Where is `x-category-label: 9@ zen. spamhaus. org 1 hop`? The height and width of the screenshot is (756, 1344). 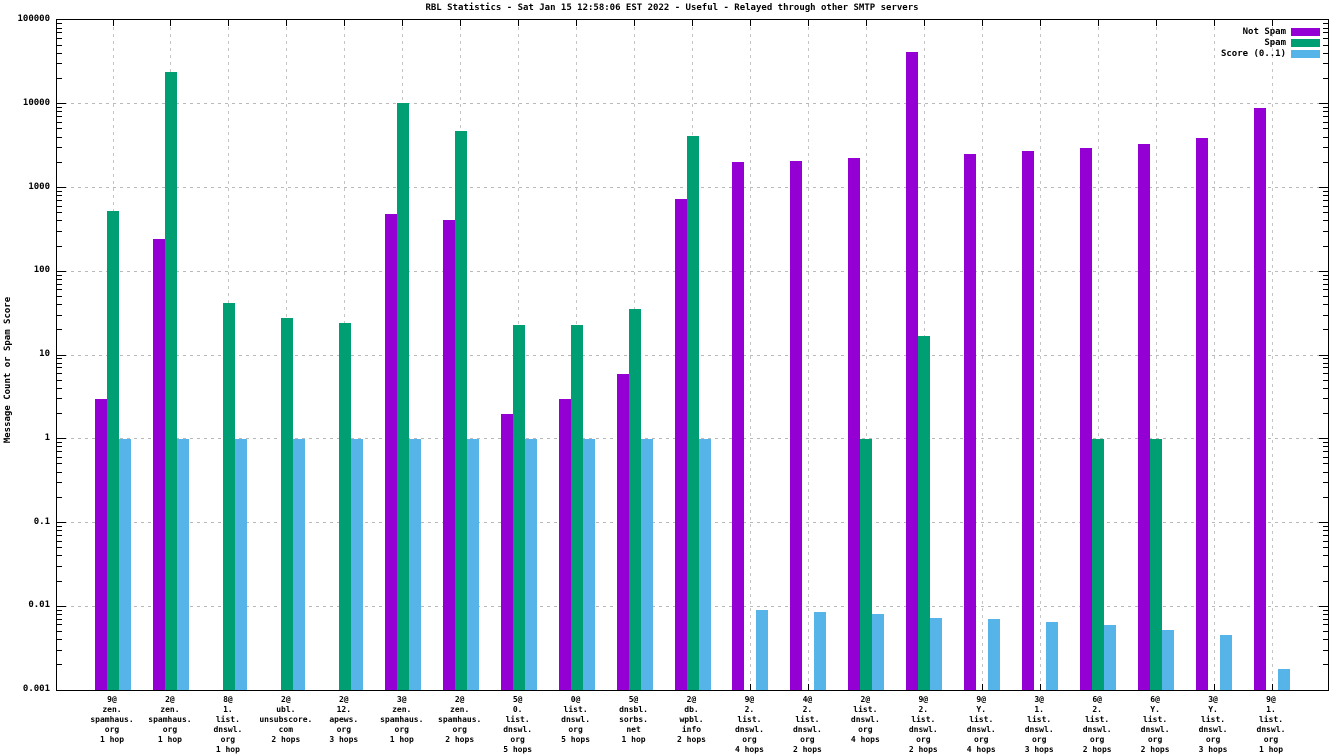 x-category-label: 9@ zen. spamhaus. org 1 hop is located at coordinates (112, 719).